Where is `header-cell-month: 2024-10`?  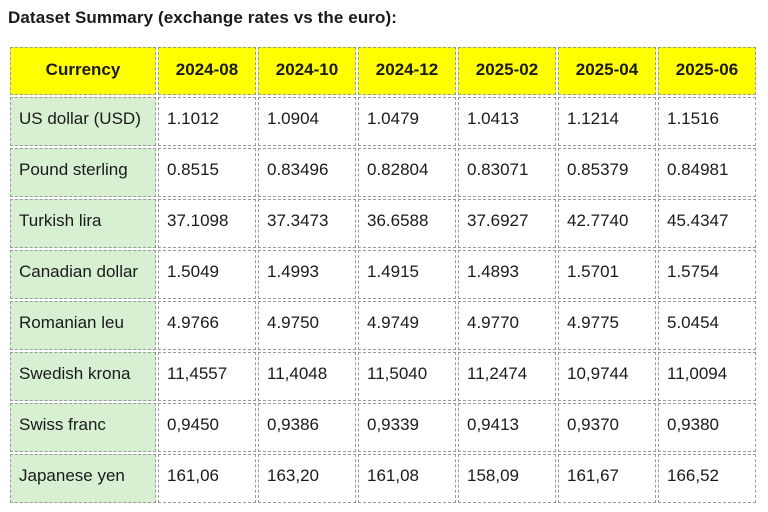
header-cell-month: 2024-10 is located at coordinates (307, 71).